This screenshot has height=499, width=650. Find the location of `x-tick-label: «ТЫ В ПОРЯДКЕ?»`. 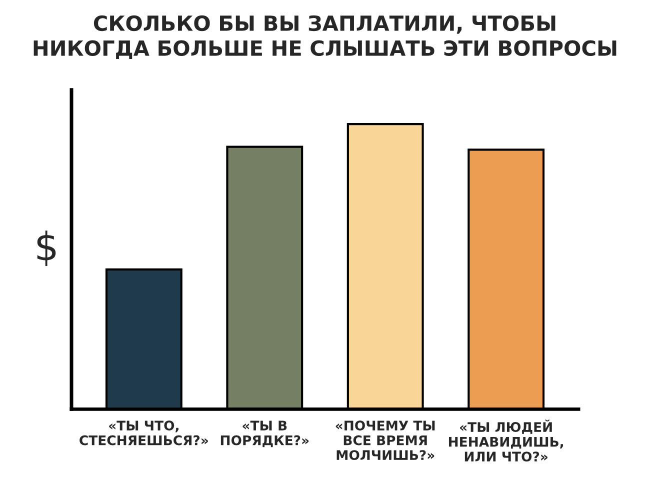

x-tick-label: «ТЫ В ПОРЯДКЕ?» is located at coordinates (264, 434).